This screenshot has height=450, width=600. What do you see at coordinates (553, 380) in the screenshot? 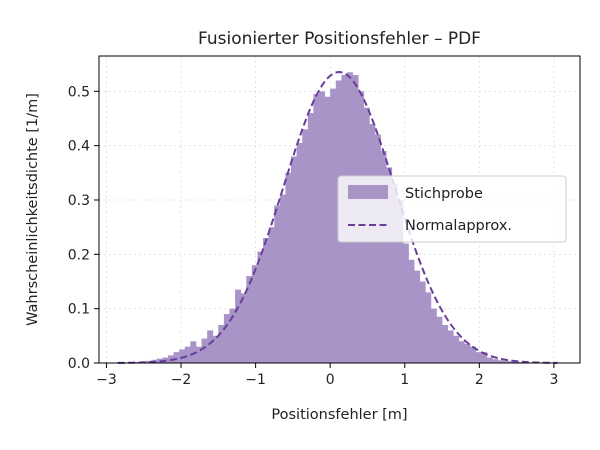
I see `x-tick-label: 3` at bounding box center [553, 380].